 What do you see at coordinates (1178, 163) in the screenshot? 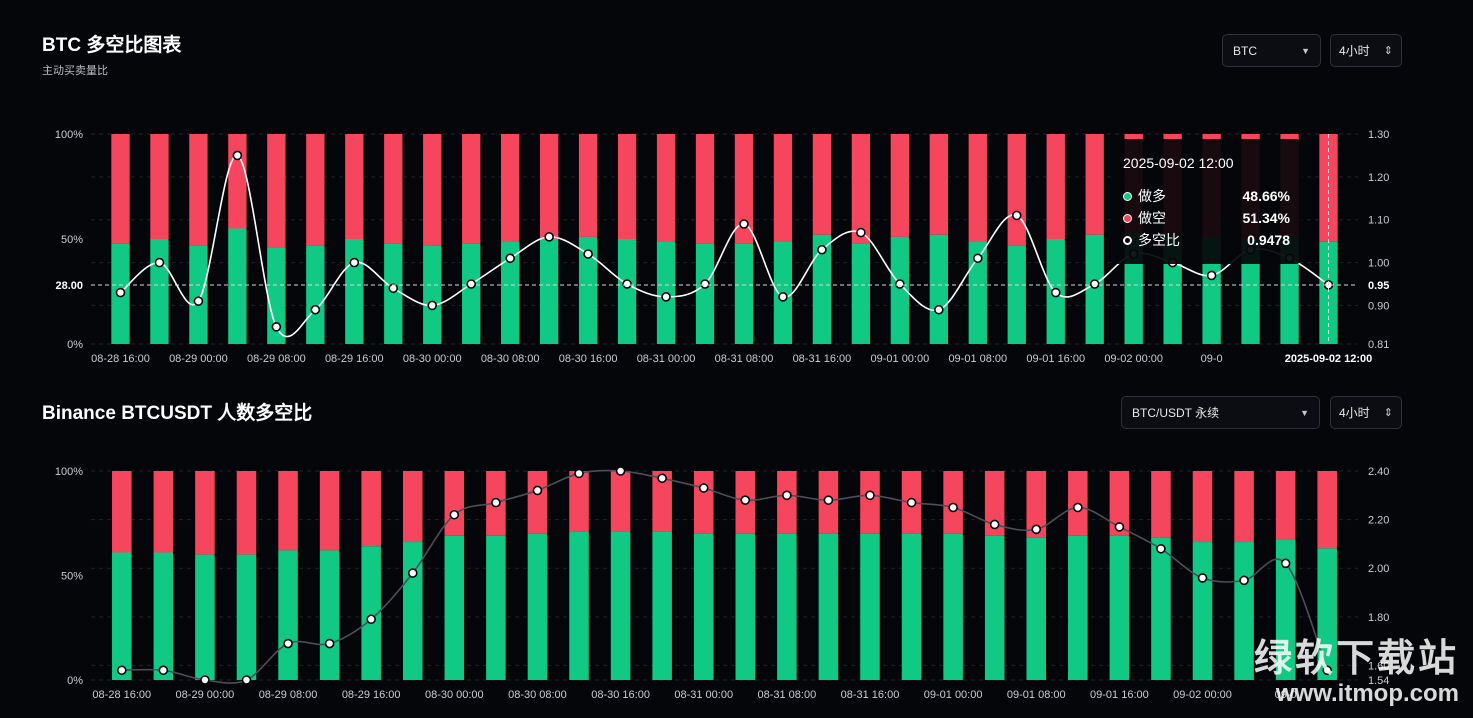
I see `tooltip-time: 2025-09-02 12:00` at bounding box center [1178, 163].